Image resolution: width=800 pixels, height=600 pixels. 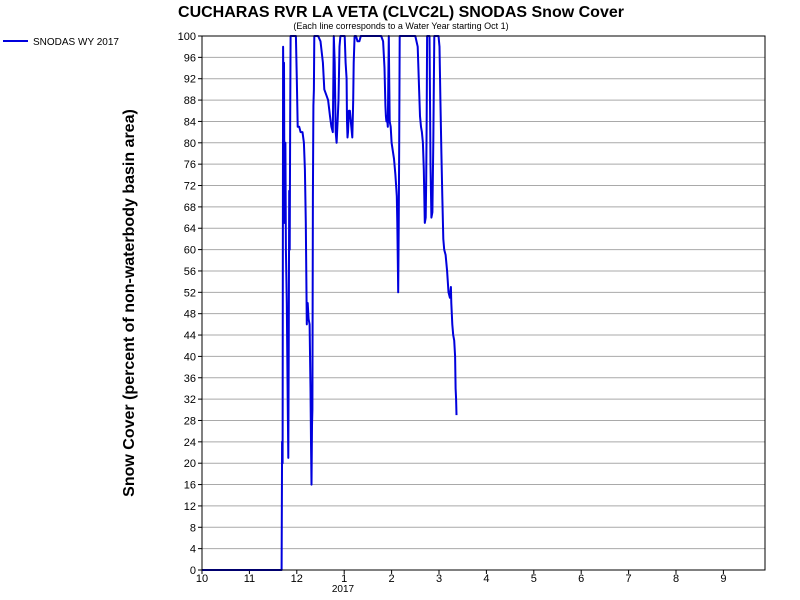 What do you see at coordinates (190, 165) in the screenshot?
I see `y-tick-label: 76` at bounding box center [190, 165].